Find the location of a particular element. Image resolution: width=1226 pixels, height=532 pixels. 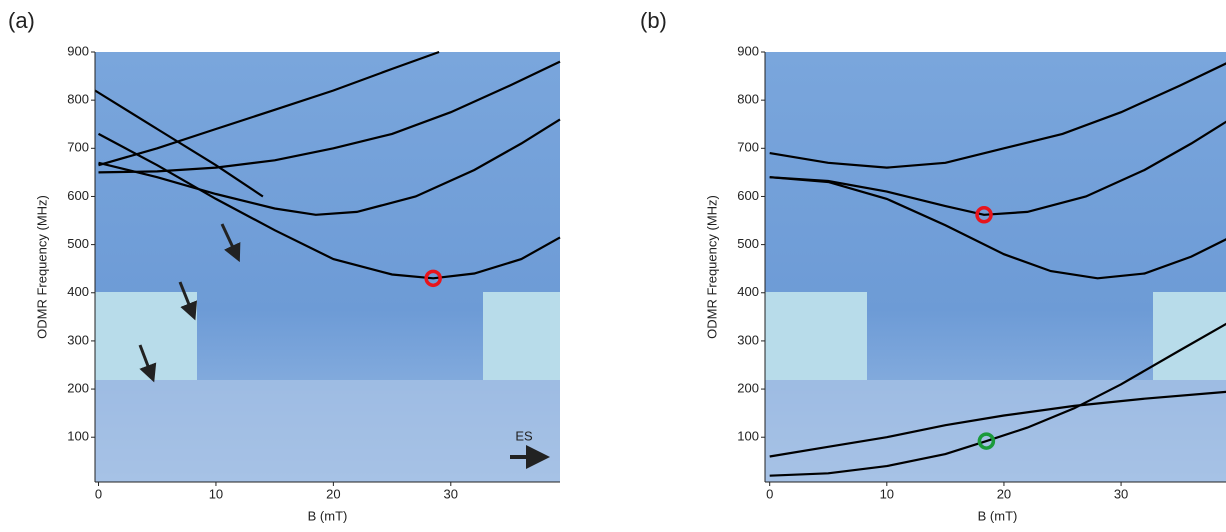

panel-label: (b) is located at coordinates (653, 20).